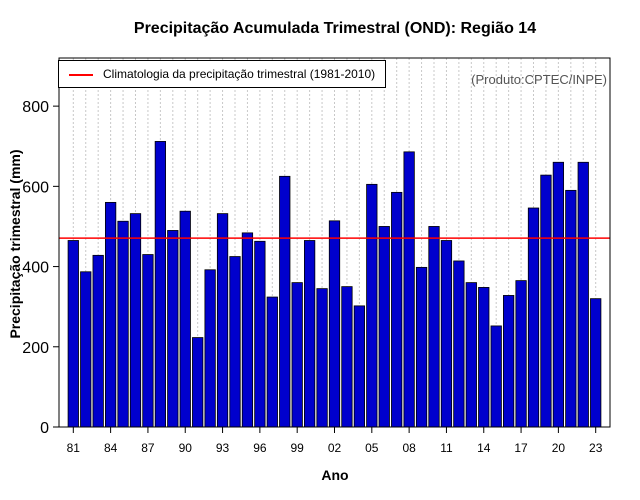 This screenshot has width=640, height=500. What do you see at coordinates (111, 448) in the screenshot?
I see `x-tick-label: 84` at bounding box center [111, 448].